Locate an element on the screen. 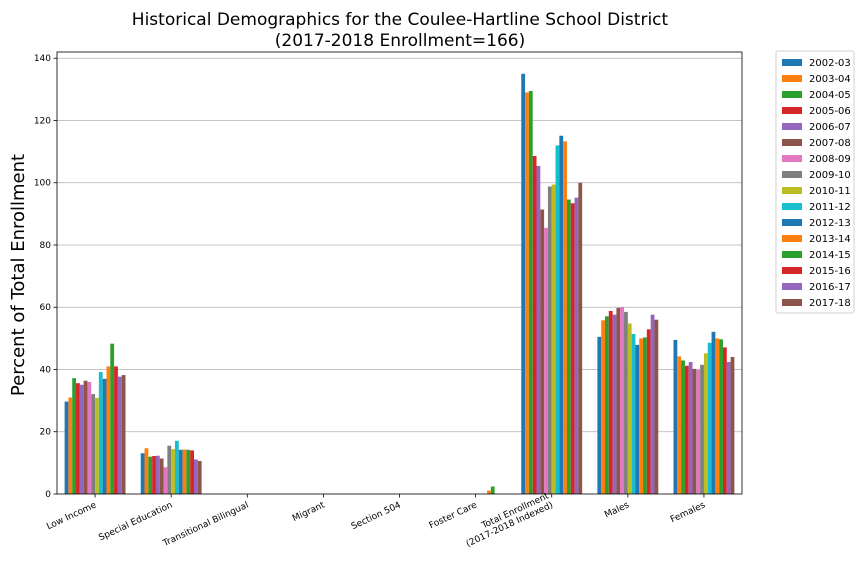 This screenshot has height=576, width=864. x-tick-label-text: Migrant is located at coordinates (309, 512).